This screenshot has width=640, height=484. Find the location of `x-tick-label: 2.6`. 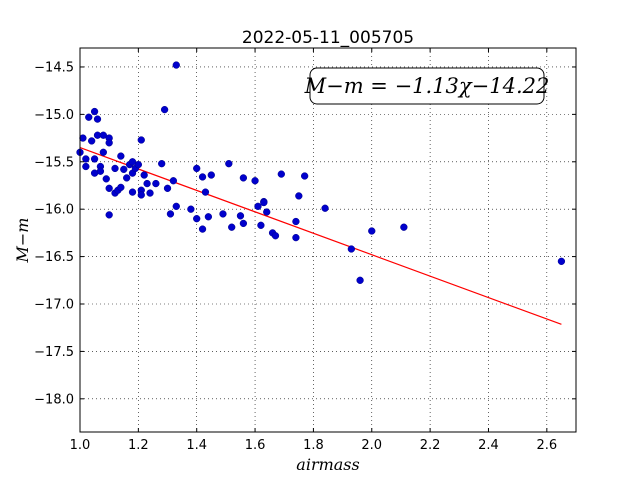

x-tick-label: 2.6 is located at coordinates (546, 445).